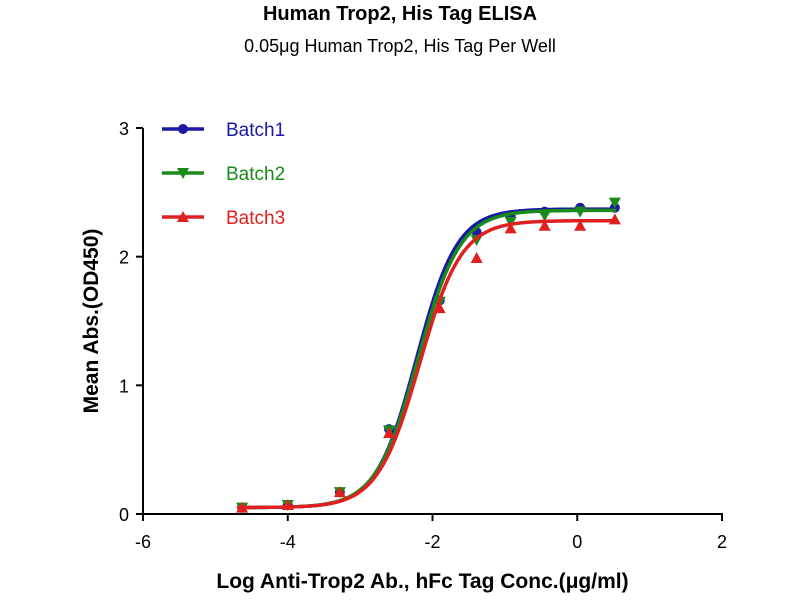 The image size is (800, 600). Describe the element at coordinates (183, 173) in the screenshot. I see `legend-marker-batch2` at that location.